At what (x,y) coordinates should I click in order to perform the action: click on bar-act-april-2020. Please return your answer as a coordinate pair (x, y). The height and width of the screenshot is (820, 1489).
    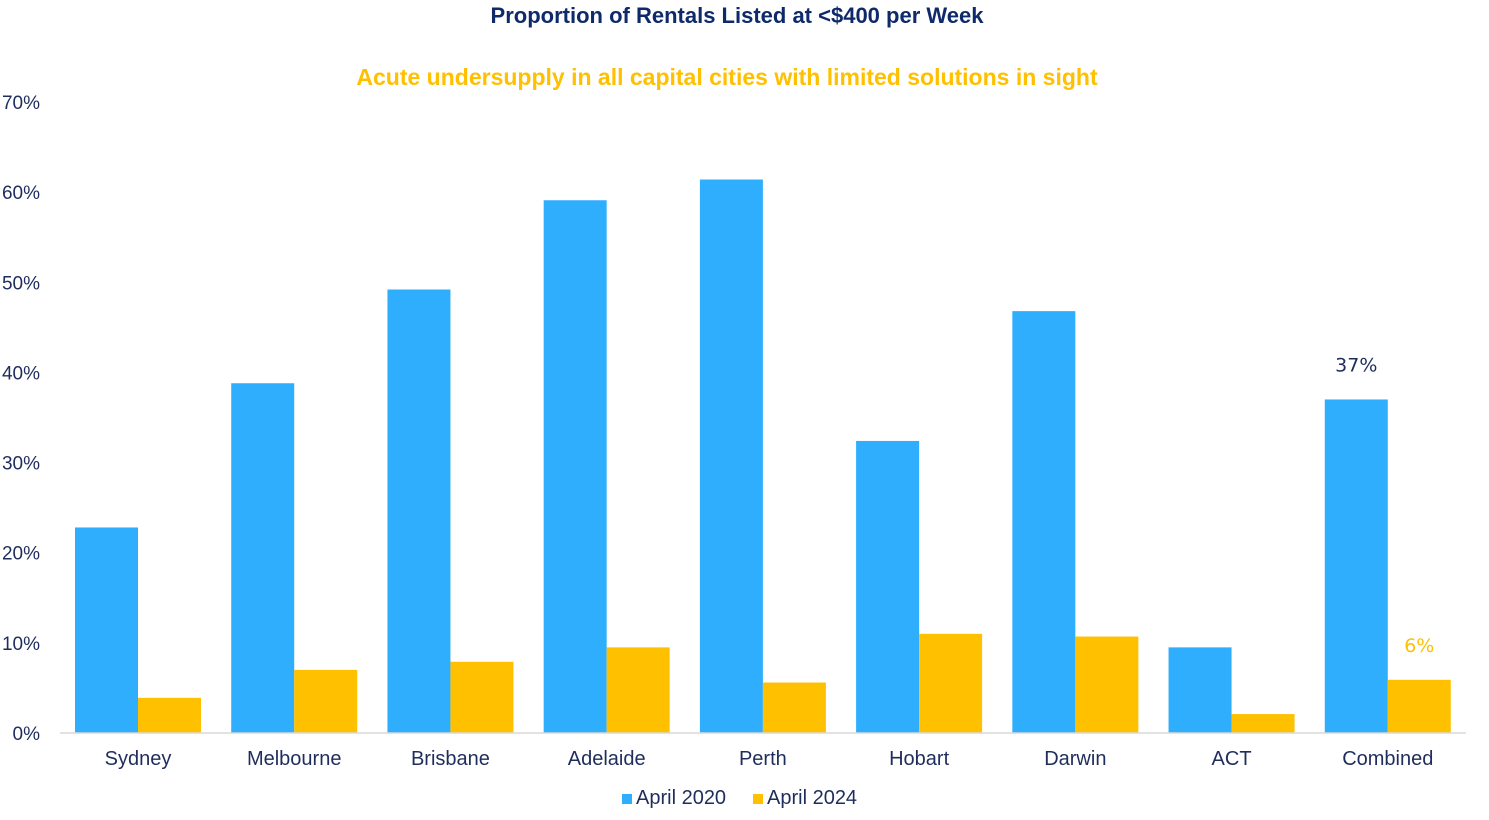
    Looking at the image, I should click on (1200, 690).